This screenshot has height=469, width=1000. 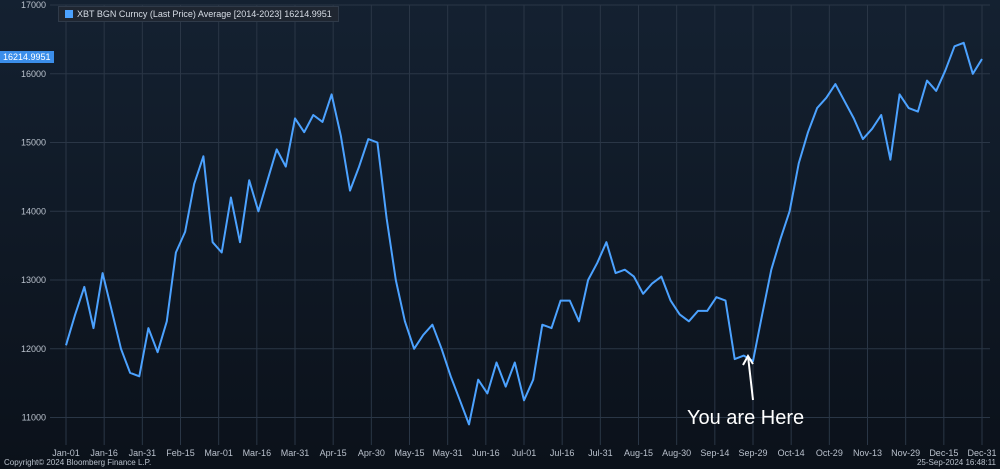 I want to click on x-tick-label: Oct-14, so click(x=791, y=453).